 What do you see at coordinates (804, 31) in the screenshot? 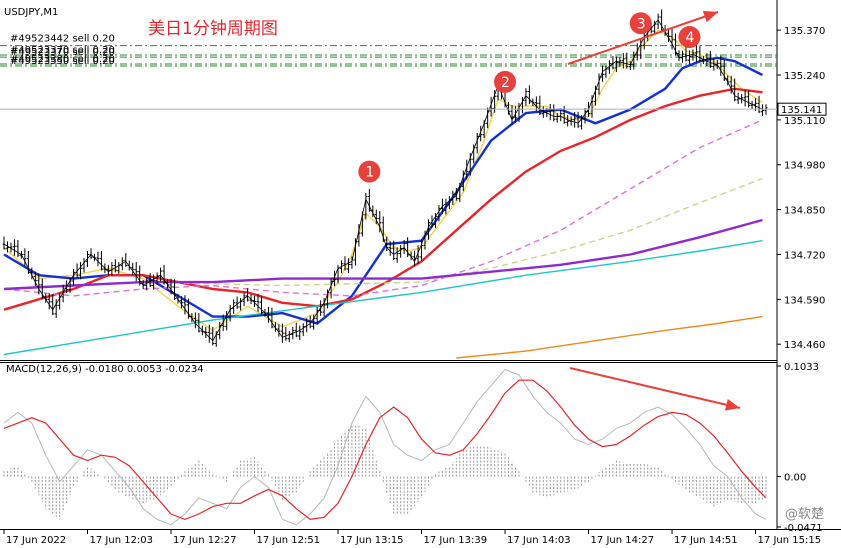
I see `y-tick-label: 135.370` at bounding box center [804, 31].